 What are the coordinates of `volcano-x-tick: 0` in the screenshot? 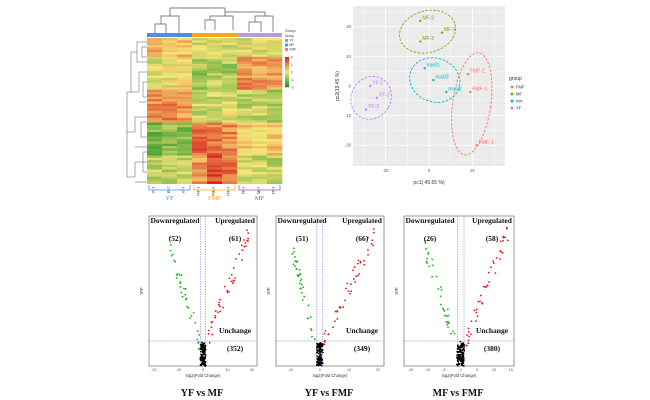 It's located at (320, 370).